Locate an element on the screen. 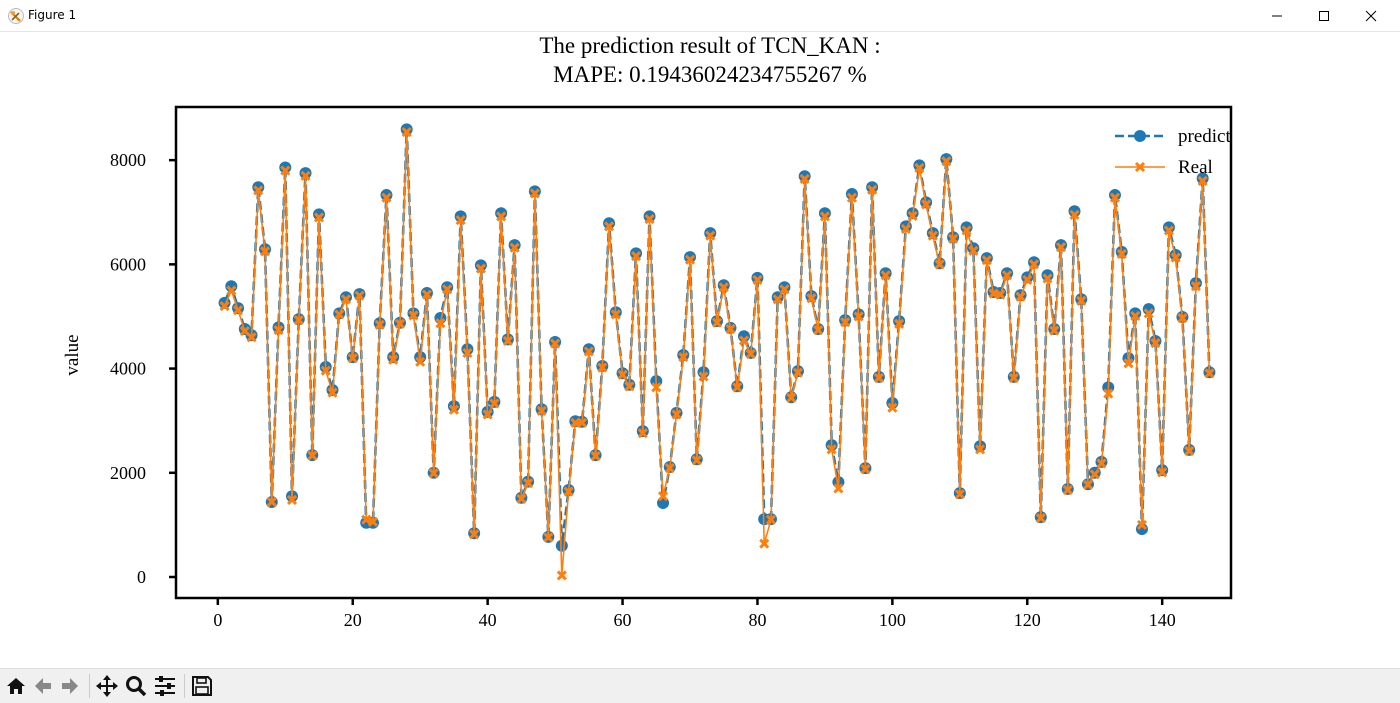 The image size is (1400, 703). move-icon is located at coordinates (107, 686).